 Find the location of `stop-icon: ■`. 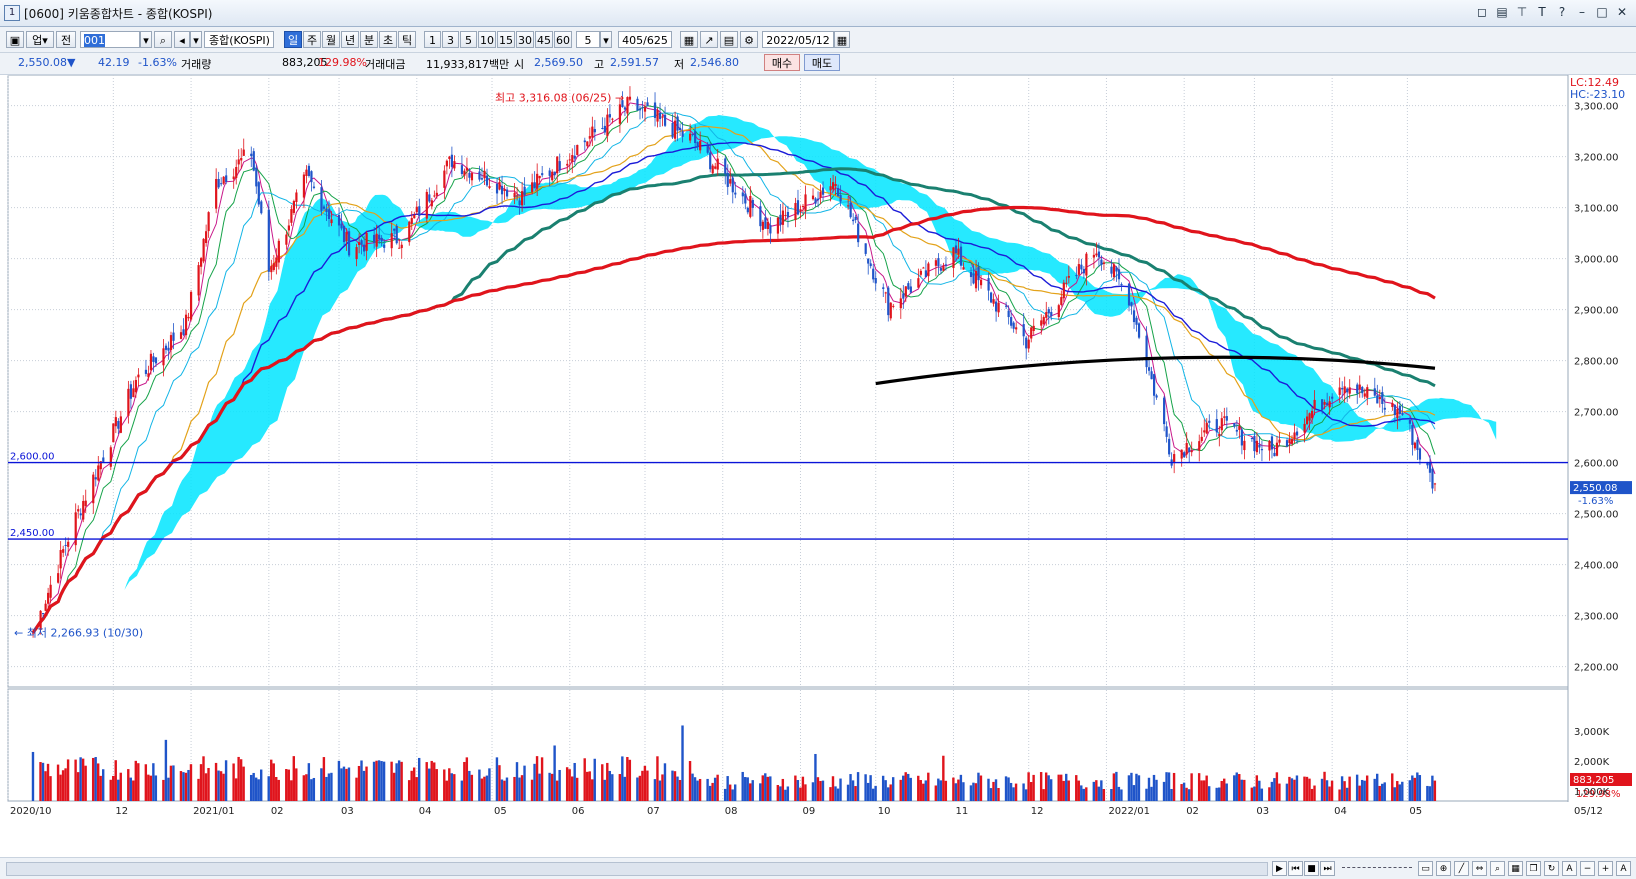

stop-icon: ■ is located at coordinates (1311, 868).